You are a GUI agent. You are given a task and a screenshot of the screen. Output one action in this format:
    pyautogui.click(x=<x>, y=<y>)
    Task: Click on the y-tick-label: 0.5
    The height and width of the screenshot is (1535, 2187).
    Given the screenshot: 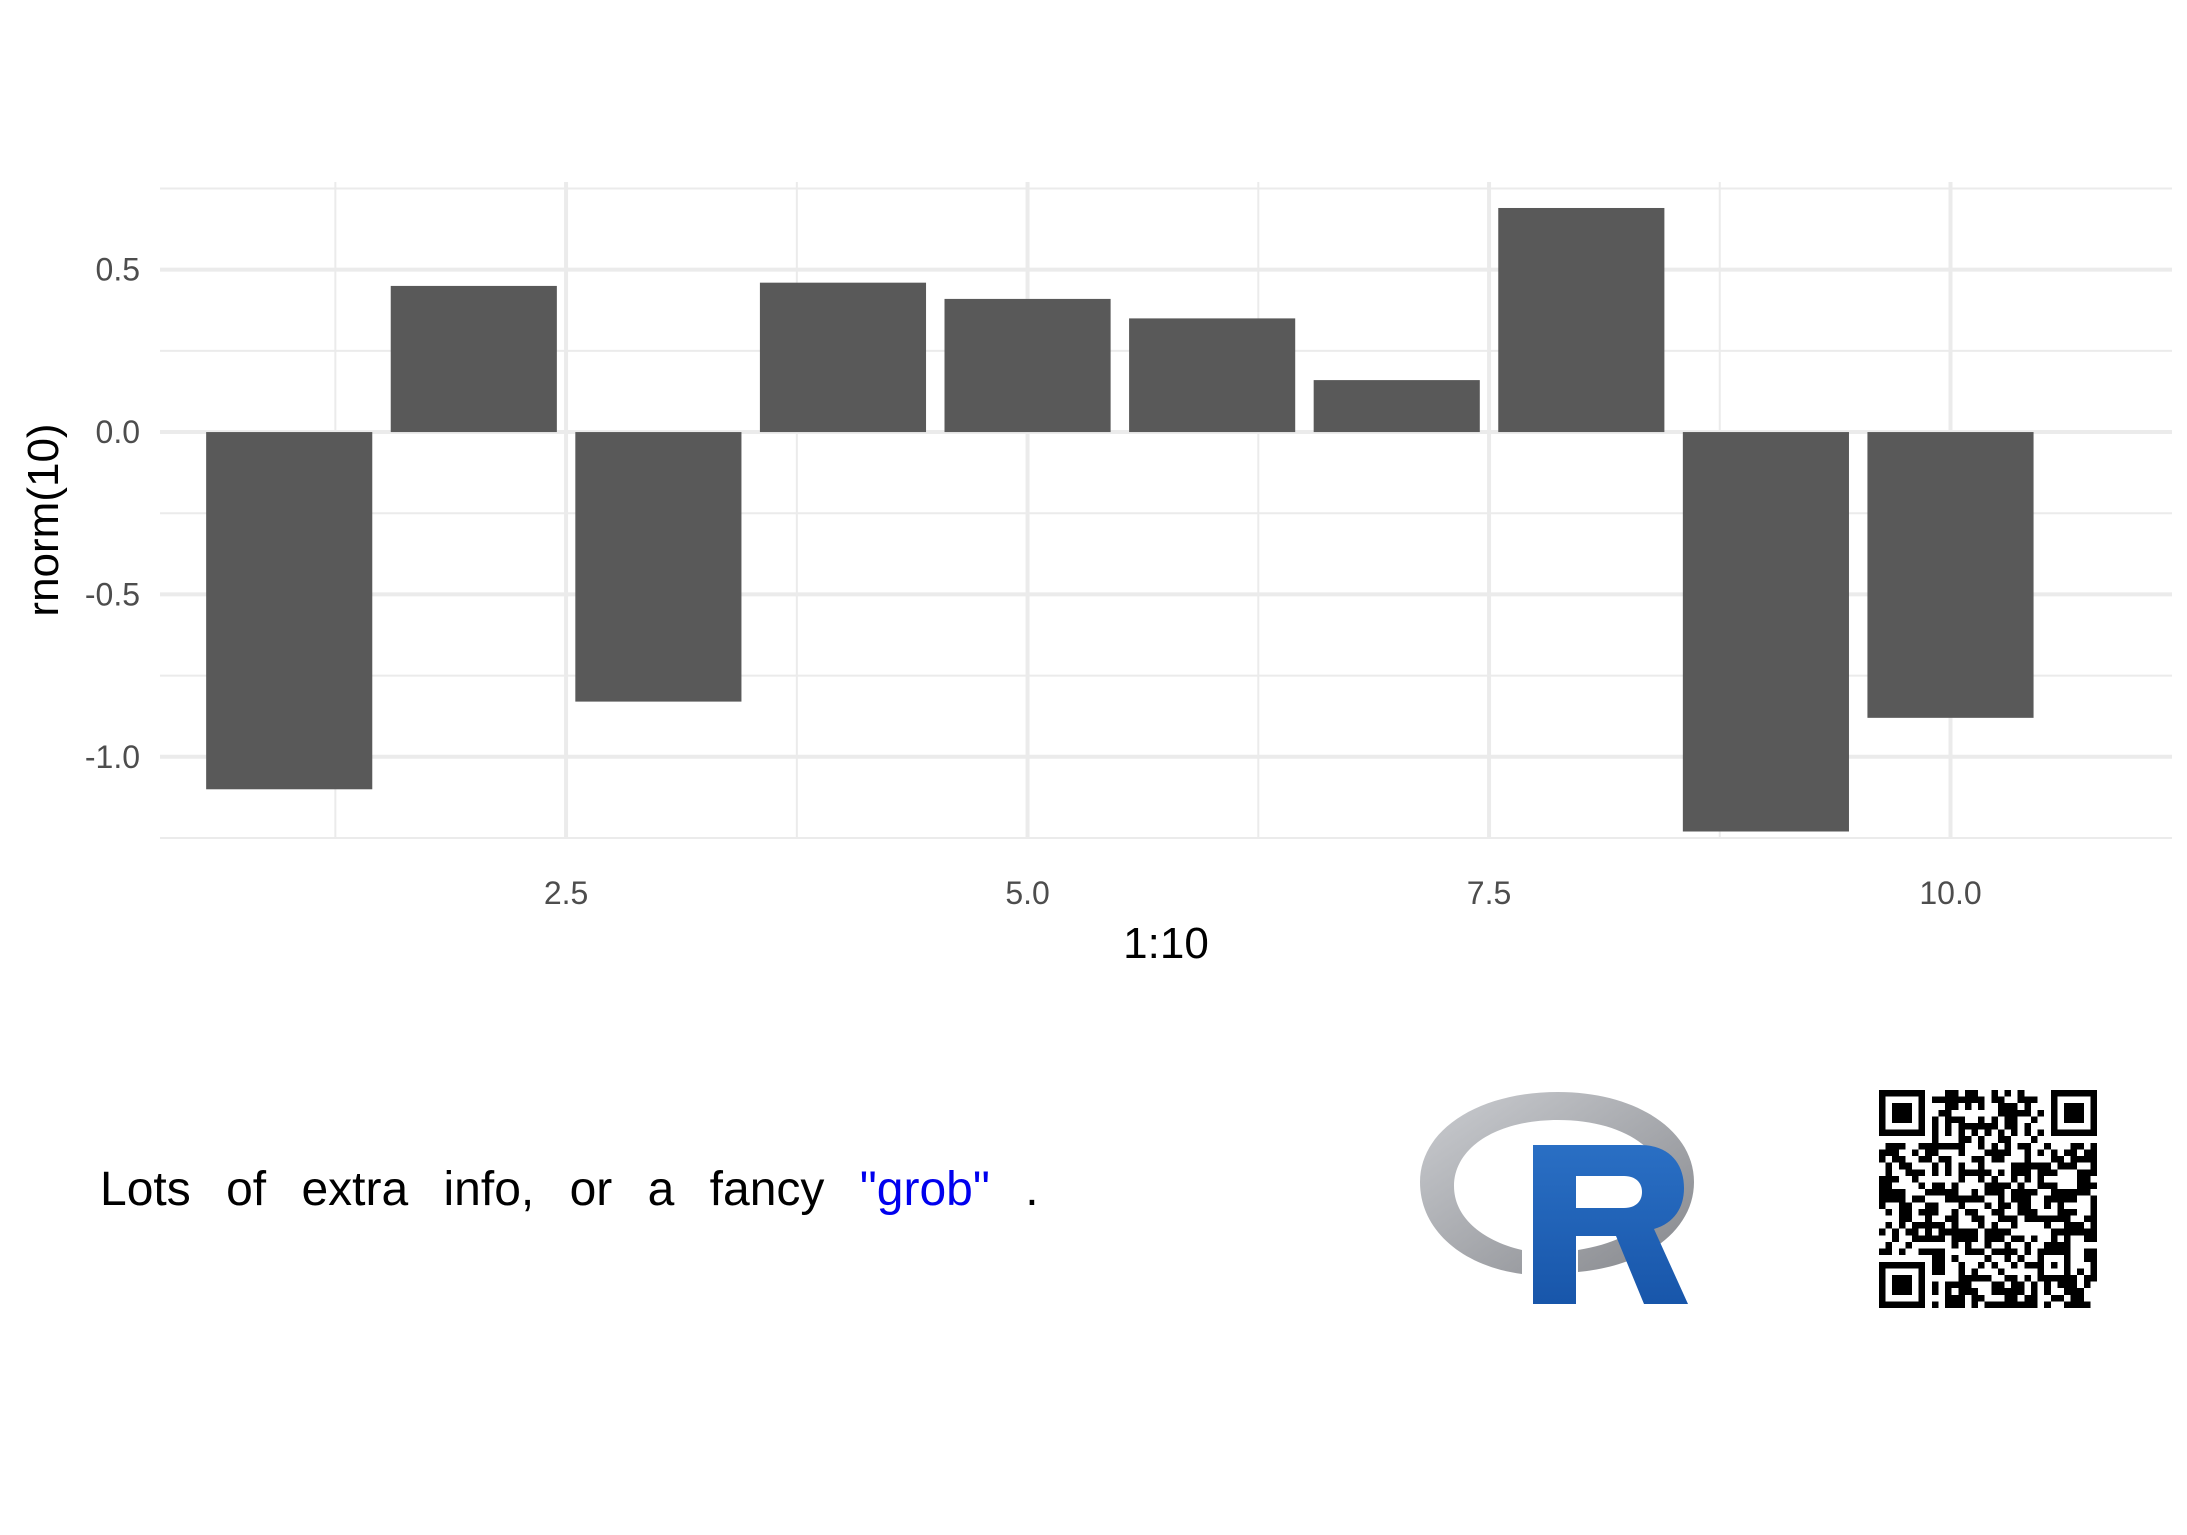 What is the action you would take?
    pyautogui.click(x=118, y=270)
    